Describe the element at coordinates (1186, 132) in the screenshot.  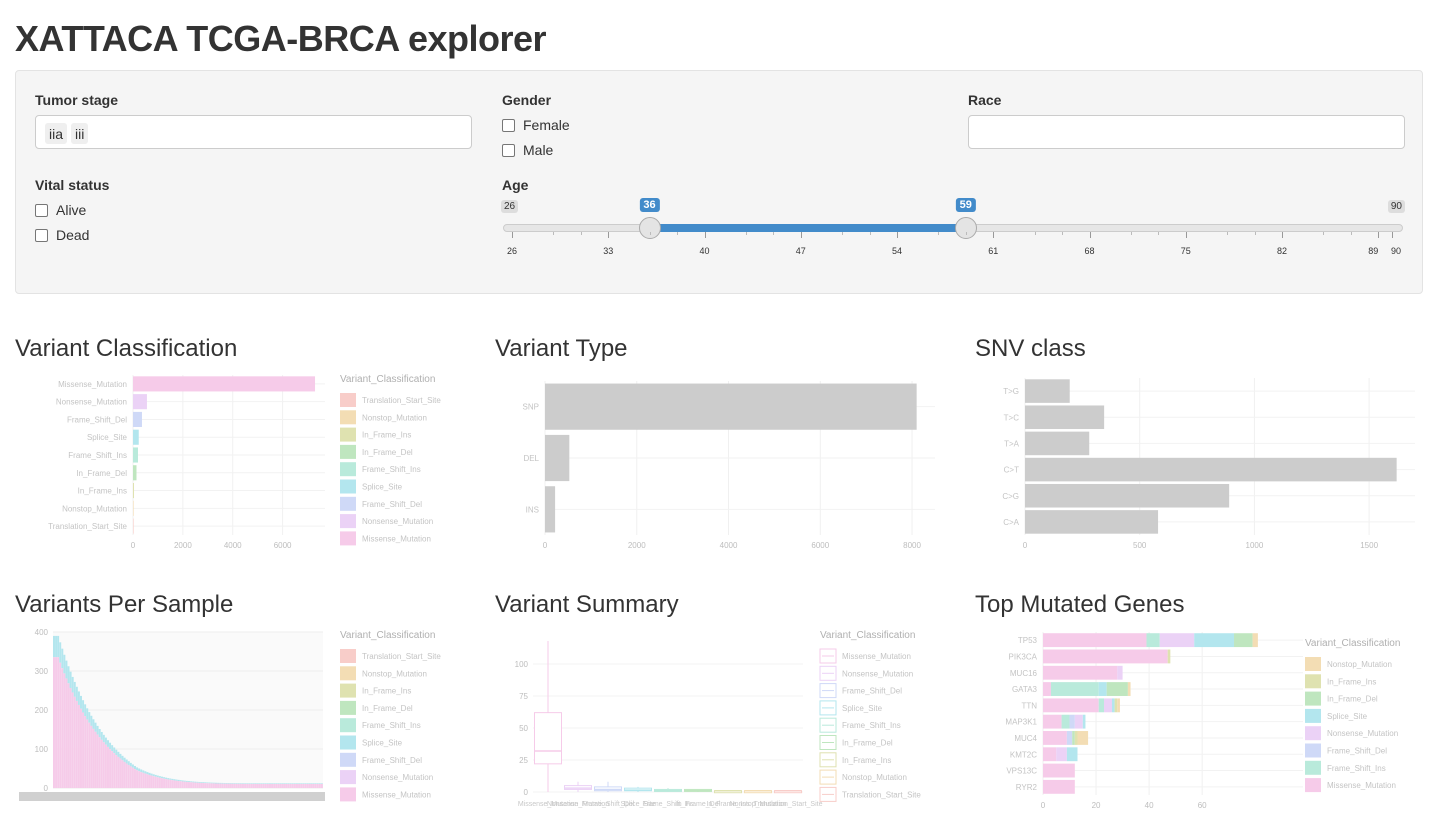
I see `race-select` at that location.